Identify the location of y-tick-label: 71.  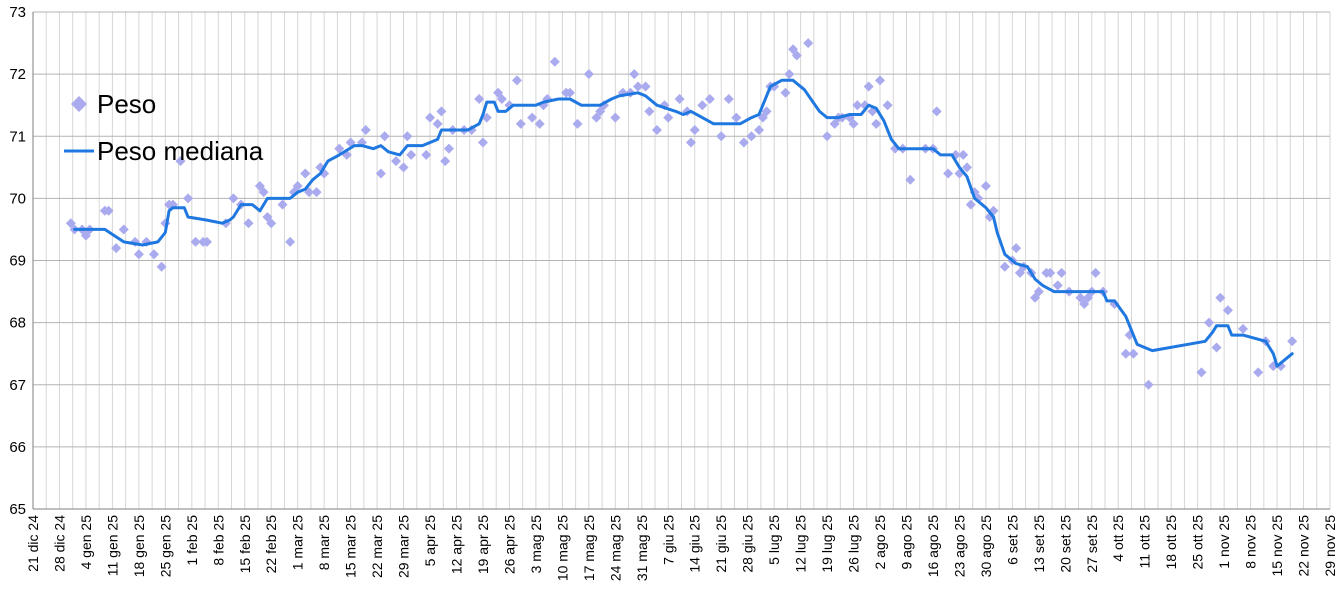
(17, 136).